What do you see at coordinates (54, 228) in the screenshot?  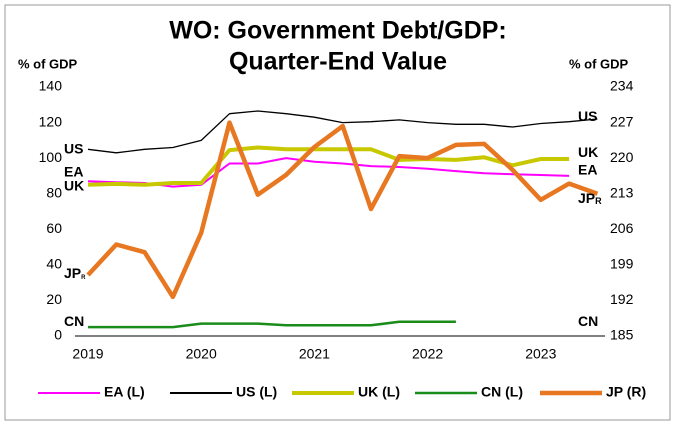 I see `y-tick-label: 60` at bounding box center [54, 228].